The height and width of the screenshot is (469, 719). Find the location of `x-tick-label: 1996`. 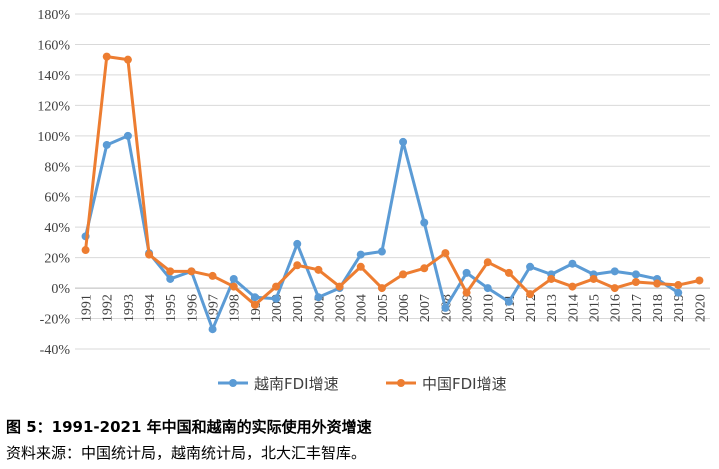

x-tick-label: 1996 is located at coordinates (192, 308).